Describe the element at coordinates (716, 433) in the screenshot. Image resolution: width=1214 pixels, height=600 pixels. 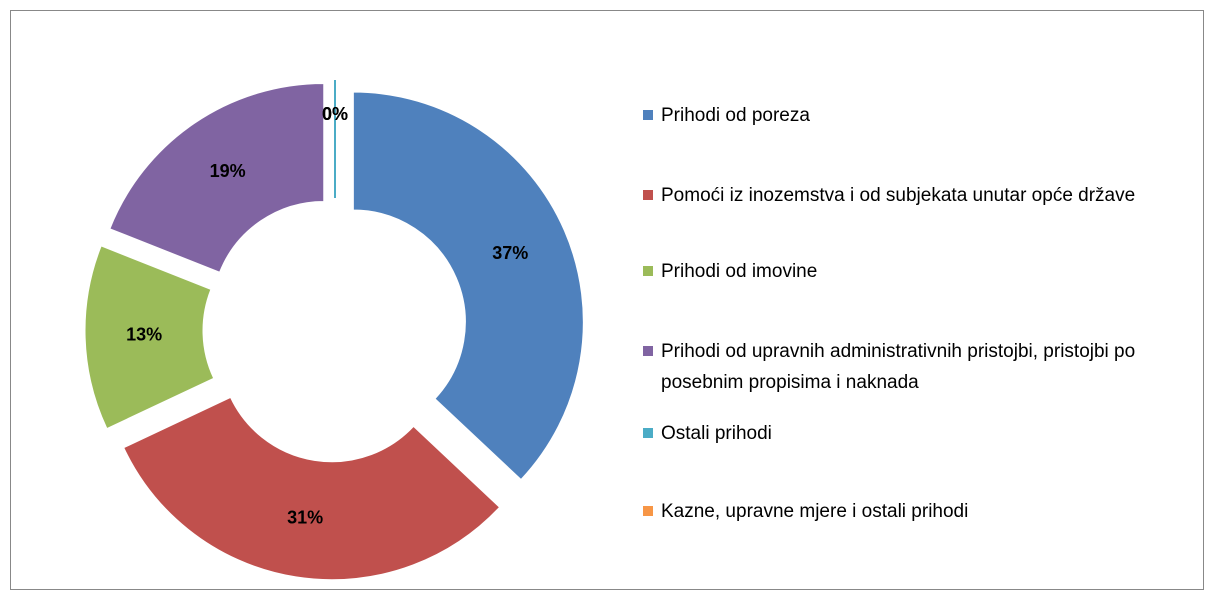
I see `legend-label: Ostali prihodi` at that location.